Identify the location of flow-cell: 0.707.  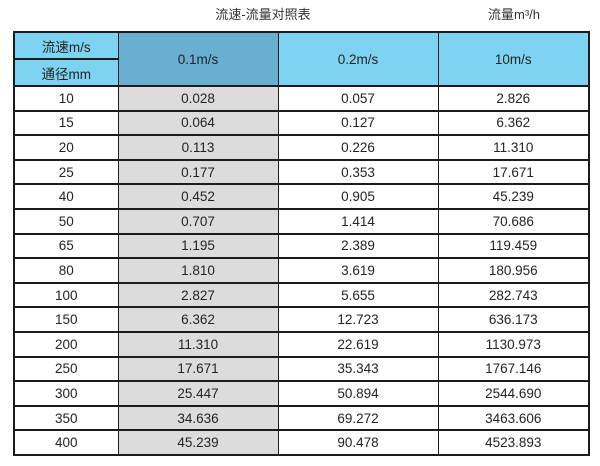
(198, 221).